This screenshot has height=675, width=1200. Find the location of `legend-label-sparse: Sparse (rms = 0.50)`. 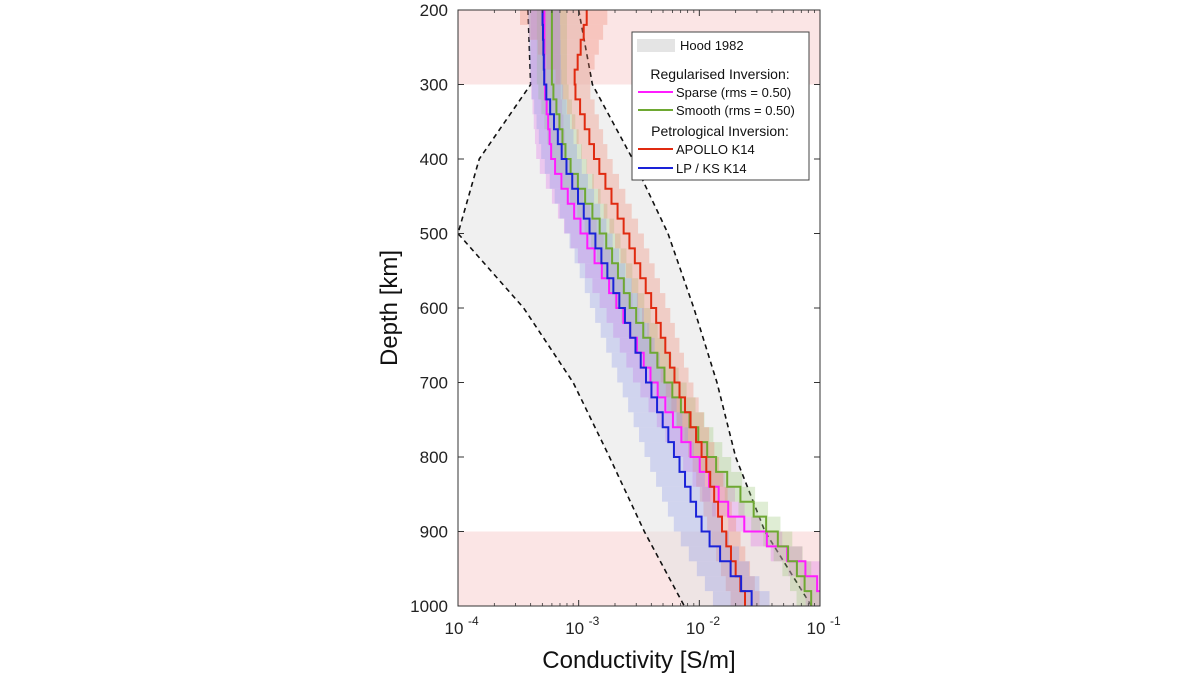

legend-label-sparse: Sparse (rms = 0.50) is located at coordinates (733, 92).